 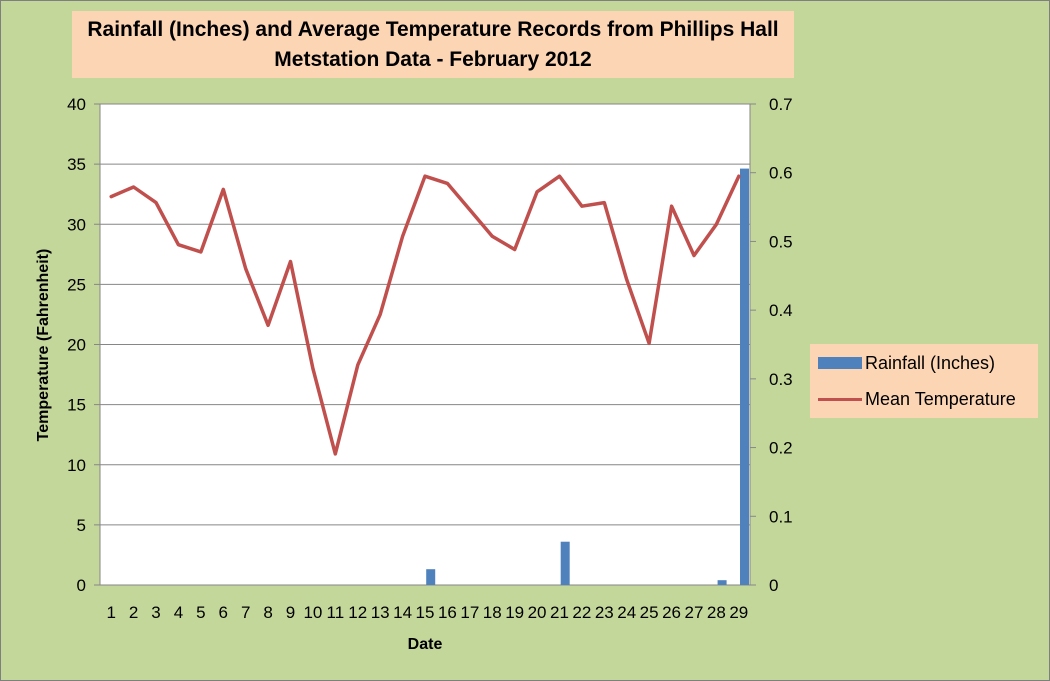 I want to click on left-tick-label: 10, so click(x=76, y=465).